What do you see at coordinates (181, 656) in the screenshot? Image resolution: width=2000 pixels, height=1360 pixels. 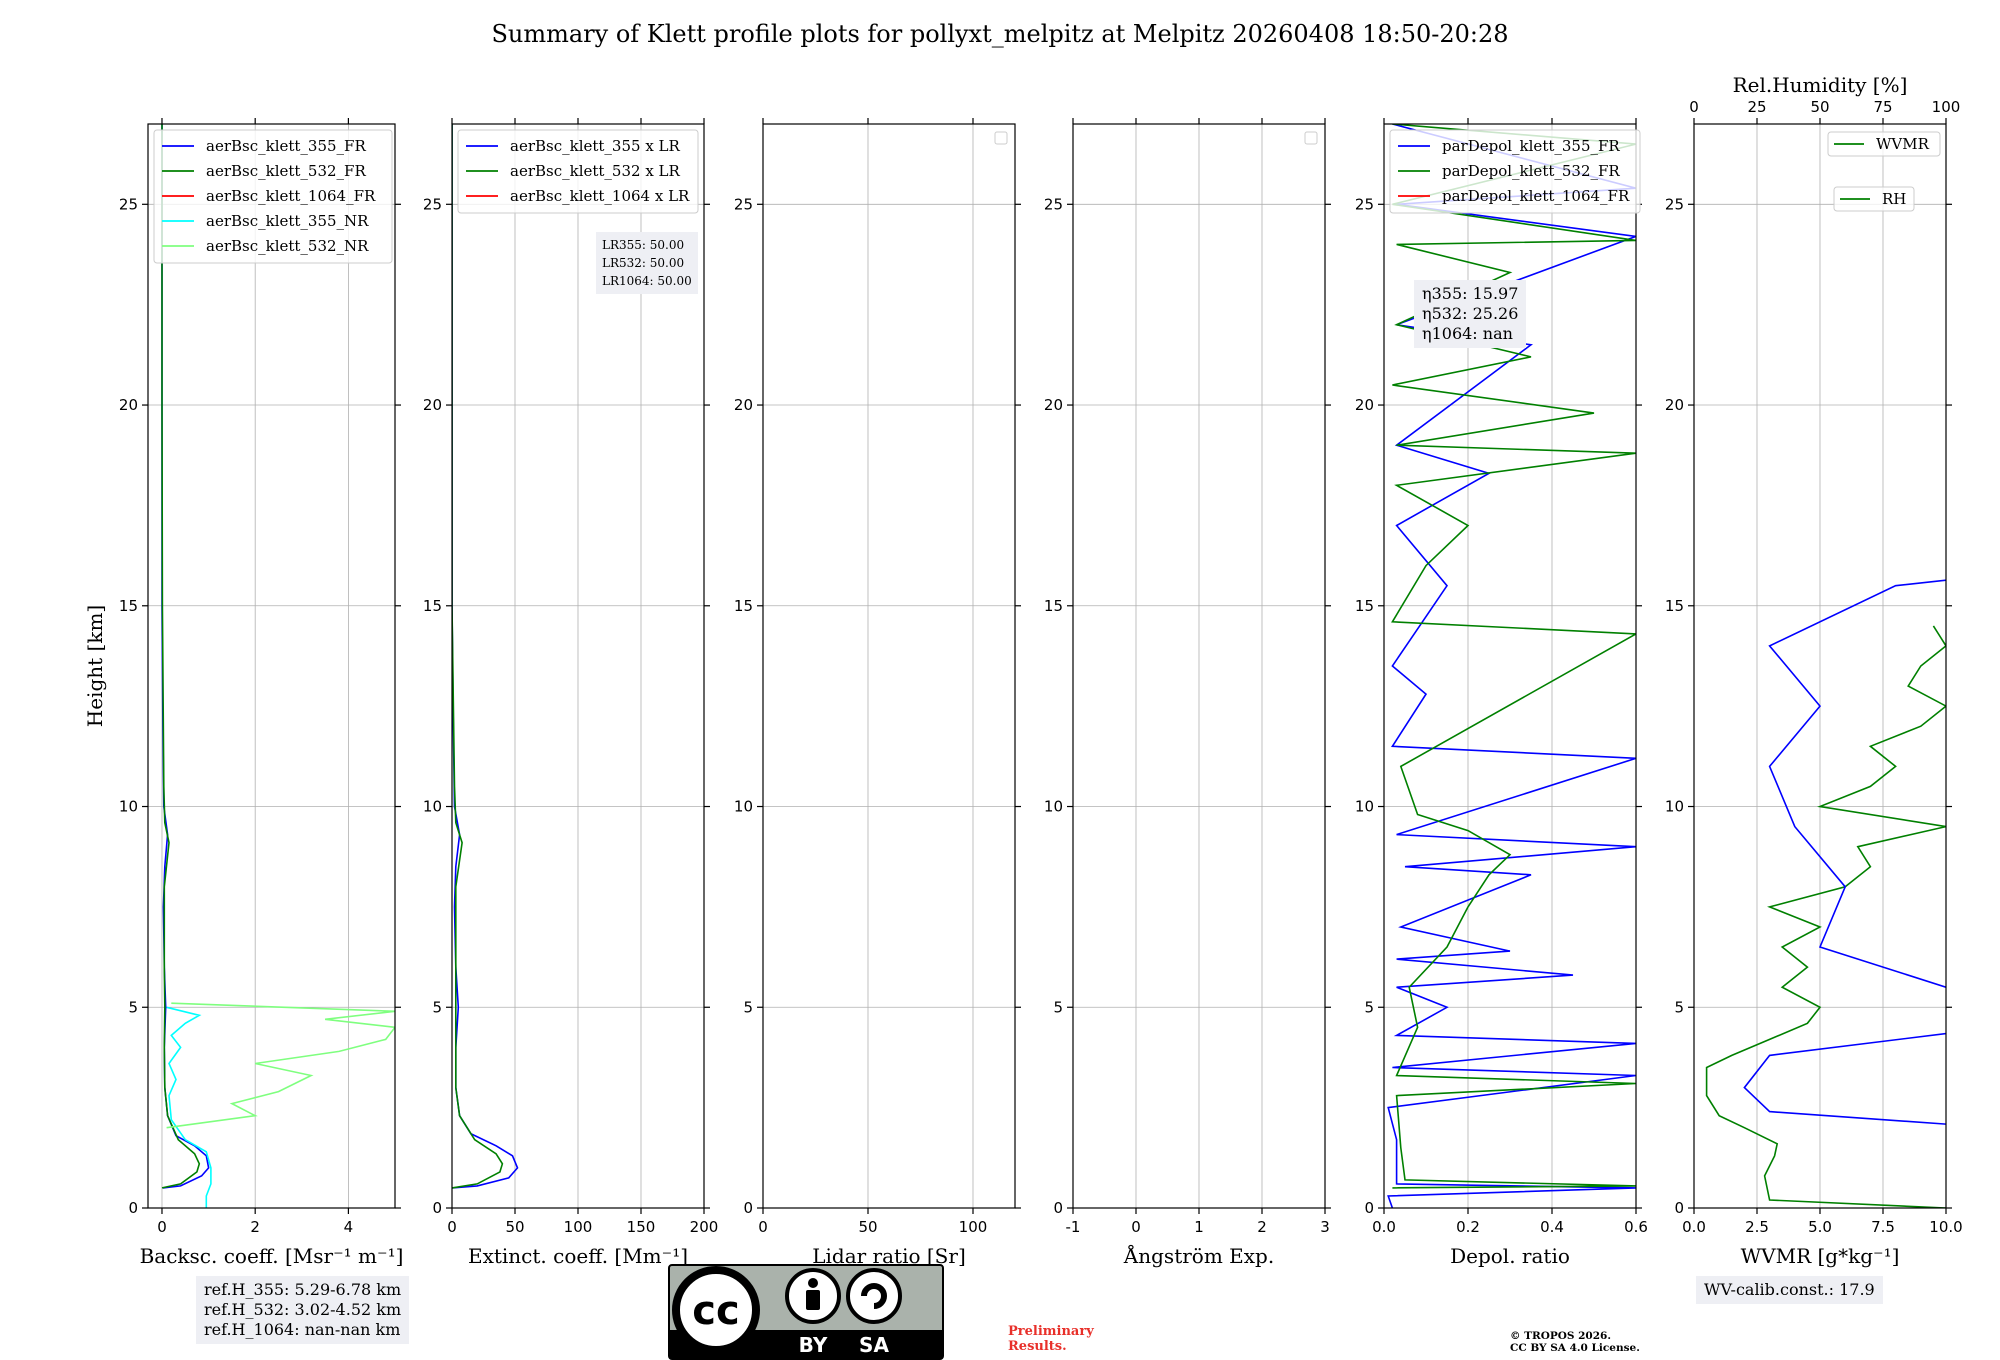 I see `series-aerBsc_klett_532_FR` at bounding box center [181, 656].